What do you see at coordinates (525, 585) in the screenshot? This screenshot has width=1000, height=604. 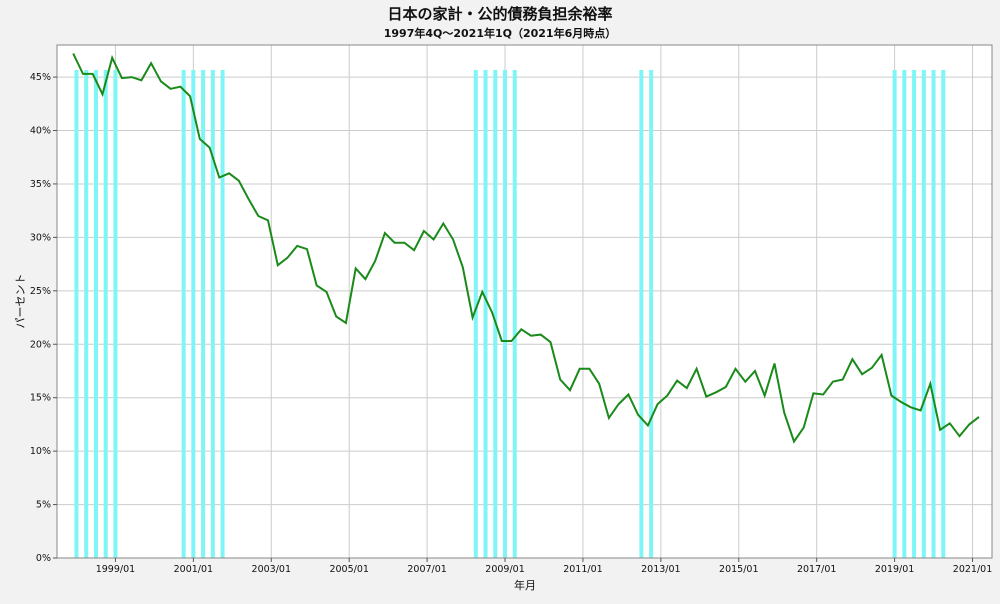 I see `x-axis-label: 年月` at bounding box center [525, 585].